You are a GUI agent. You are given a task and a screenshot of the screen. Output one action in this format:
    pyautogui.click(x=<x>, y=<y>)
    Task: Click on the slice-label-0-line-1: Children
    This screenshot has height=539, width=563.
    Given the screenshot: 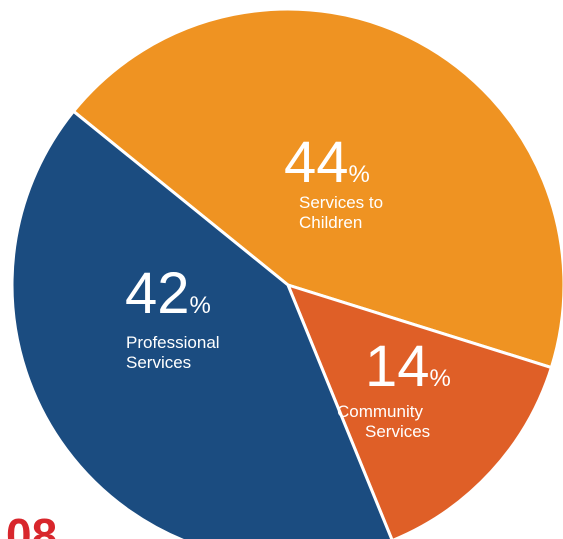 What is the action you would take?
    pyautogui.click(x=330, y=222)
    